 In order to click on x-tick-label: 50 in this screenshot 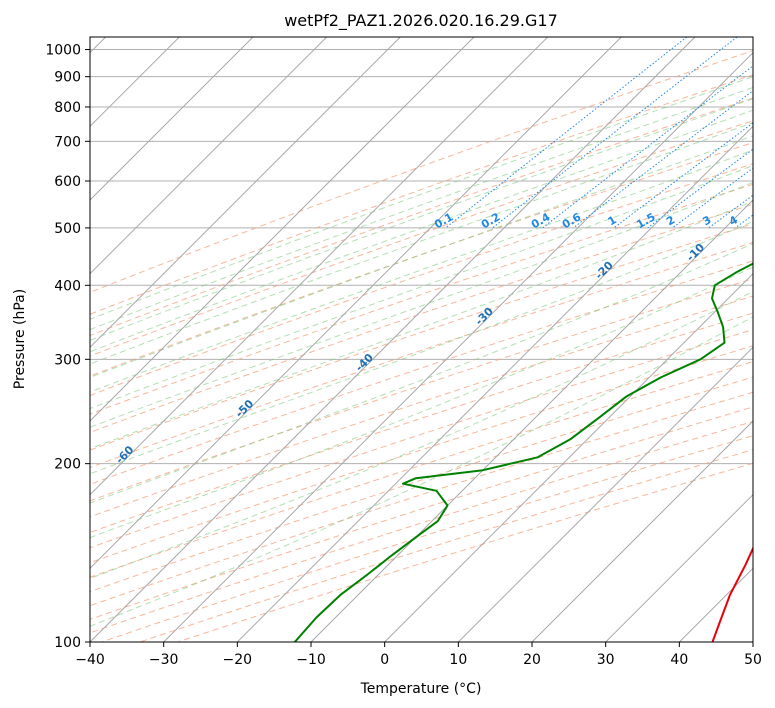, I will do `click(753, 660)`.